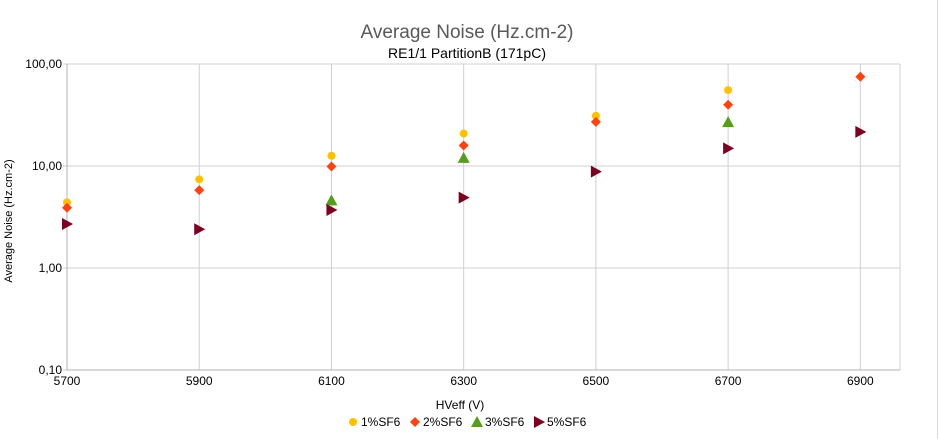 The width and height of the screenshot is (938, 439). What do you see at coordinates (331, 381) in the screenshot?
I see `x-tick-label: 6100` at bounding box center [331, 381].